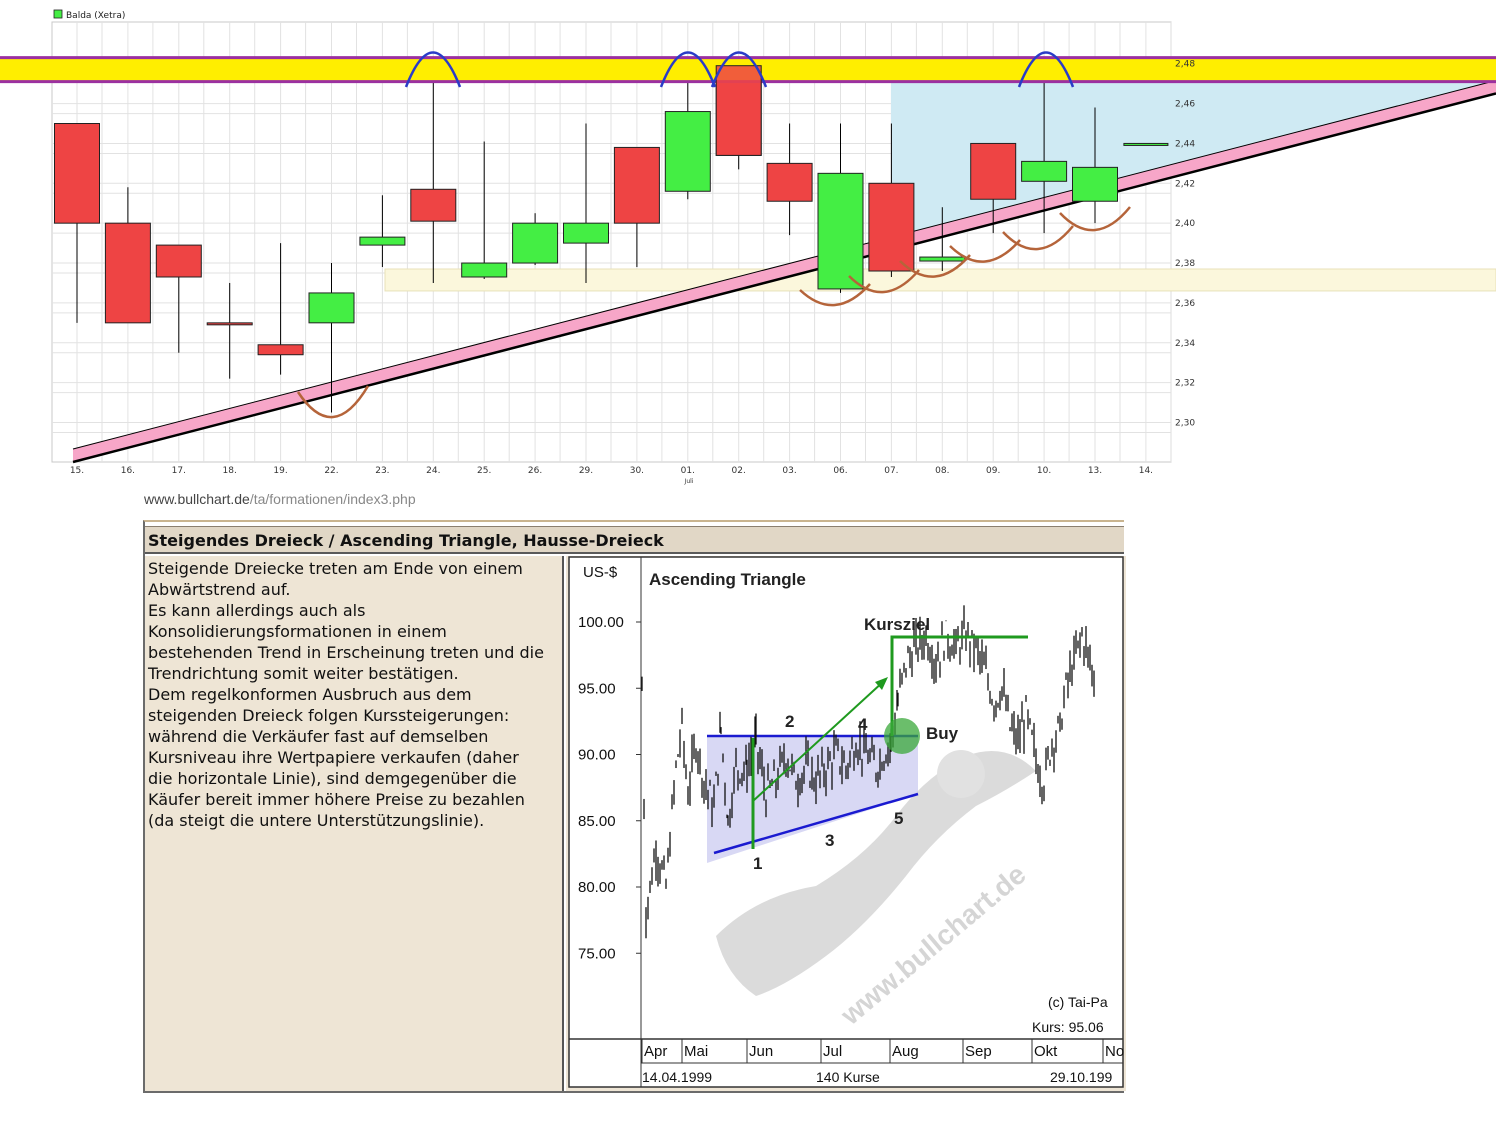 The width and height of the screenshot is (1496, 1122). I want to click on figure-y-unit: US-$, so click(600, 572).